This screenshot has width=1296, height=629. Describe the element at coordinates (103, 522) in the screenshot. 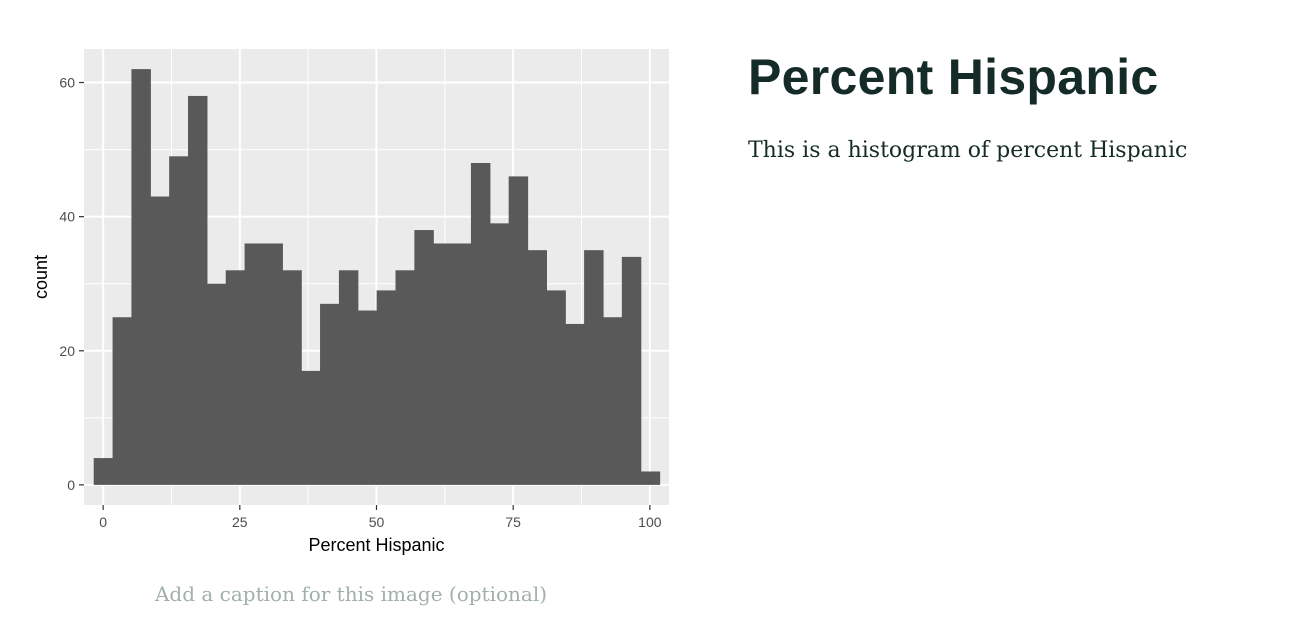

I see `x-tick-label: 0` at that location.